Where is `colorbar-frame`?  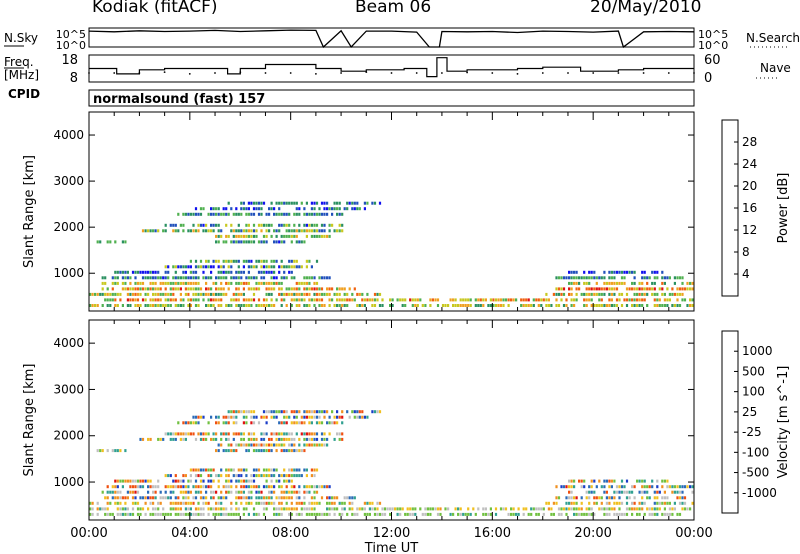 colorbar-frame is located at coordinates (730, 422).